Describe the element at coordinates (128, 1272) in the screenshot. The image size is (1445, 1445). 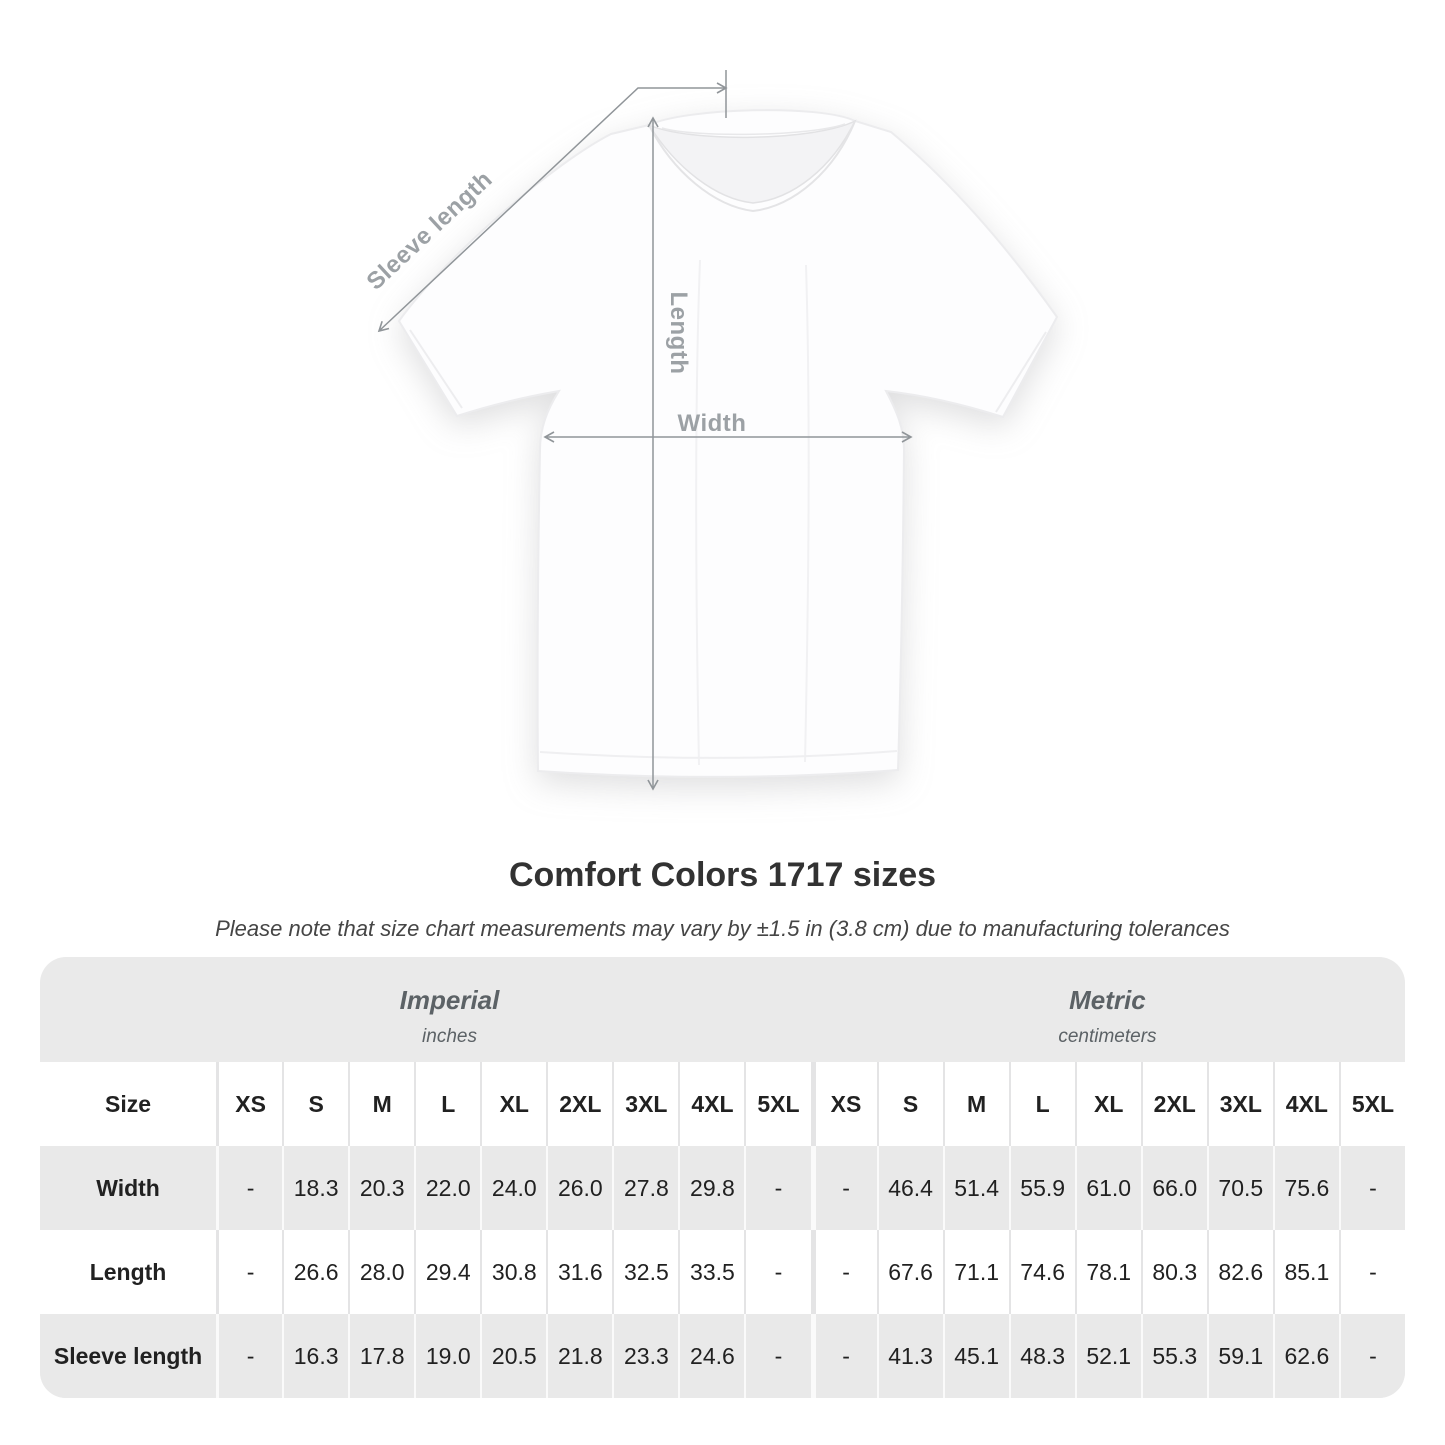
I see `row-label: Length` at that location.